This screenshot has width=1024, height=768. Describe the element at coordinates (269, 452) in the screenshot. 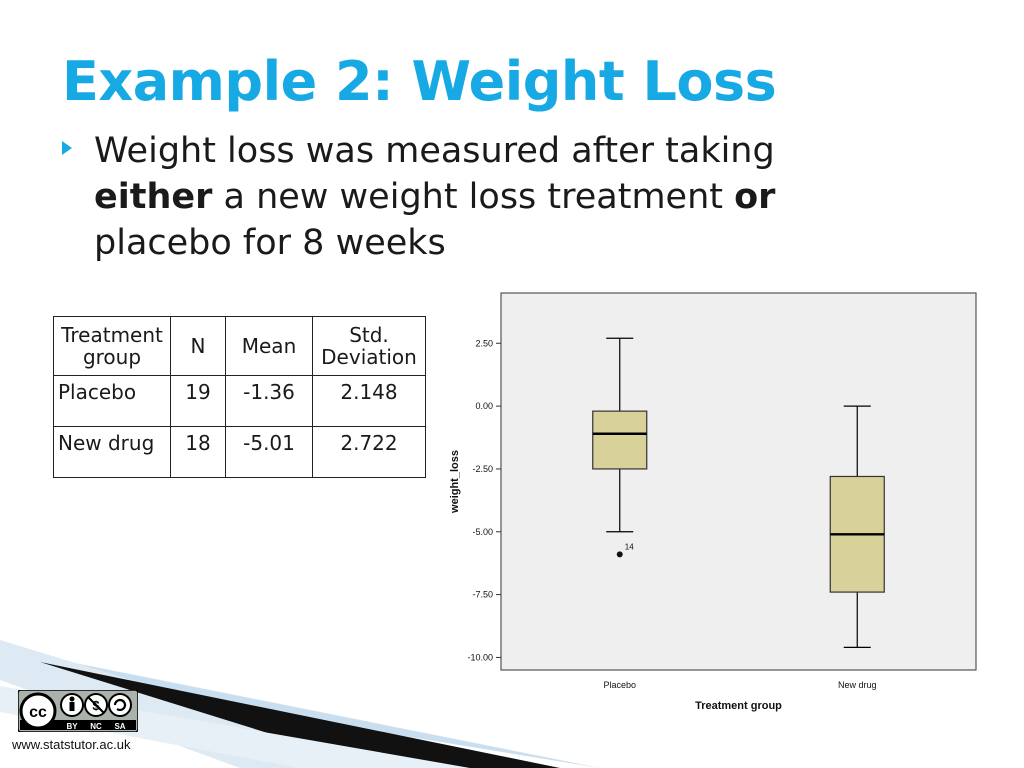

I see `cell-mean: -5.01` at that location.